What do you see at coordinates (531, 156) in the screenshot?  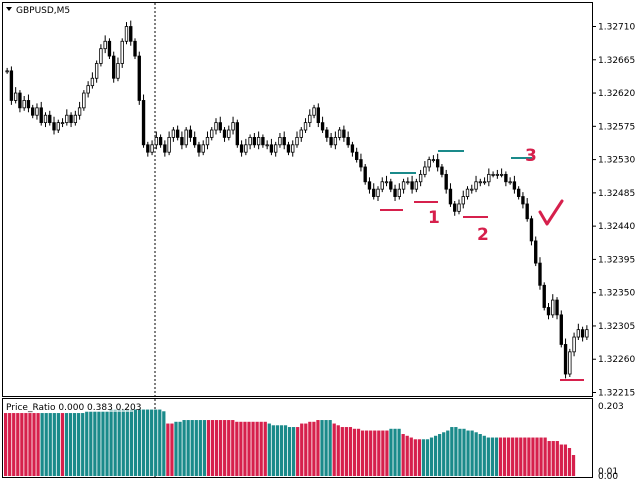 I see `label-3: 3` at bounding box center [531, 156].